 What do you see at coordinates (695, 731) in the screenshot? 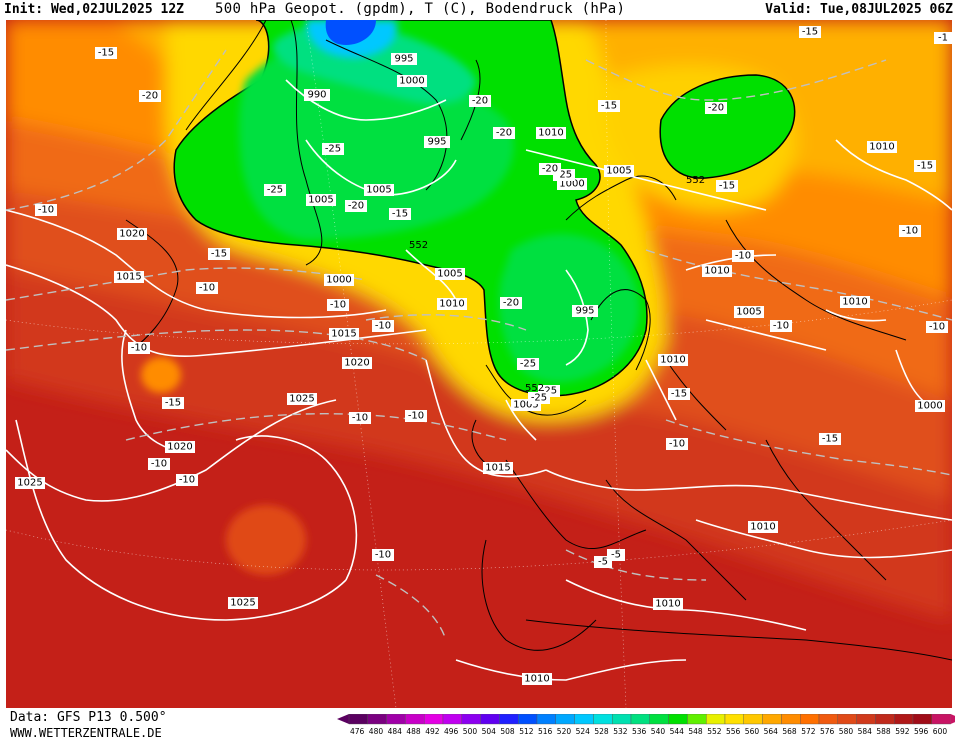
I see `colorbar-tick-label: 548` at bounding box center [695, 731].